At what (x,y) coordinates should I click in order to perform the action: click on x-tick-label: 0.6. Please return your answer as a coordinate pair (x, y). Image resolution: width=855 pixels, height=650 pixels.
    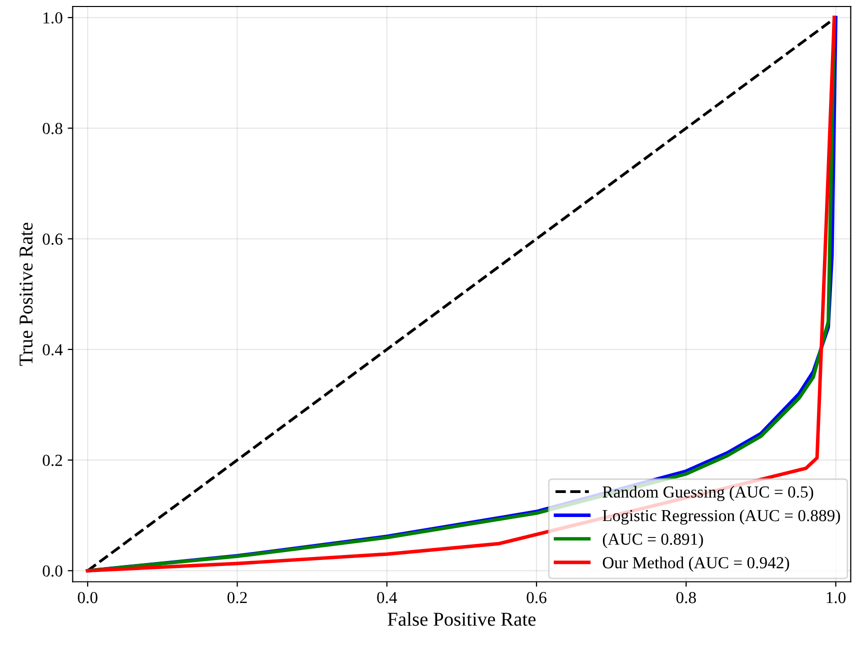
    Looking at the image, I should click on (536, 598).